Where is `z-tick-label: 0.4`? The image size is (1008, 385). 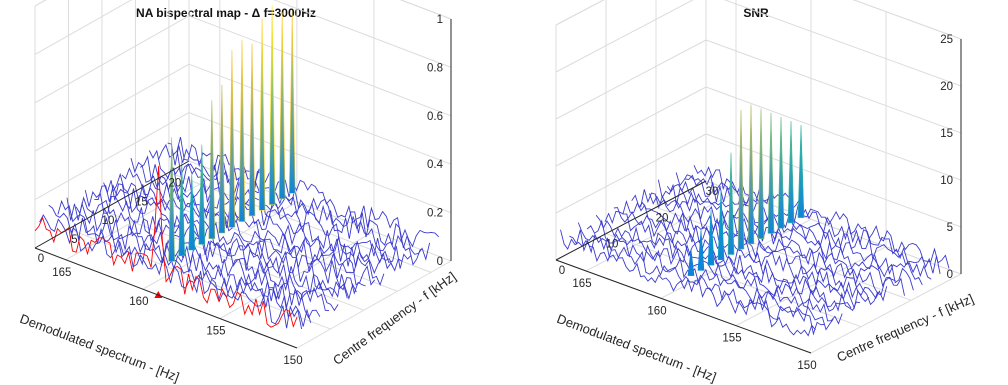
z-tick-label: 0.4 is located at coordinates (435, 165).